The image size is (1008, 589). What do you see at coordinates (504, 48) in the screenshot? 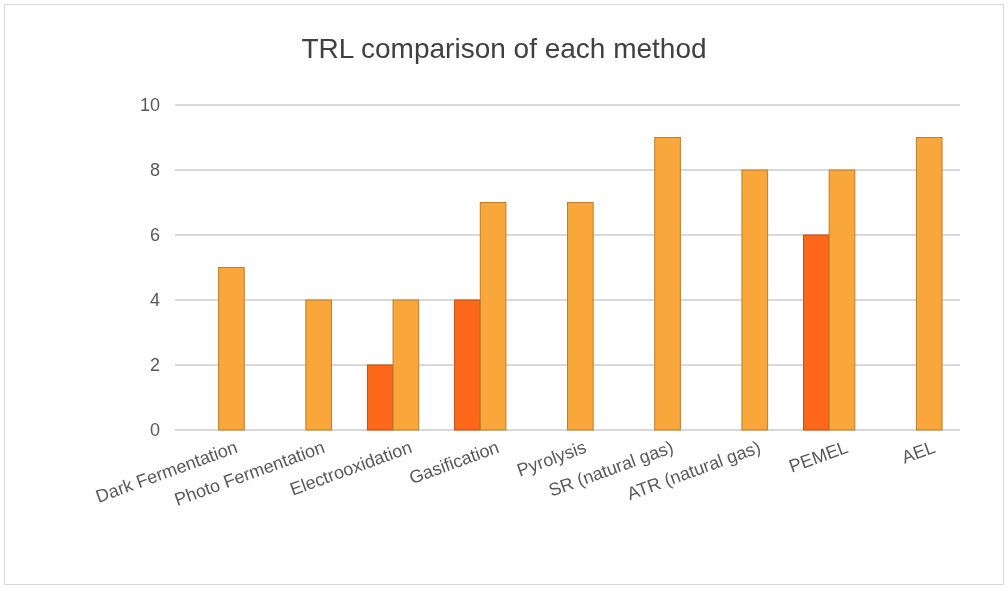
I see `chart-title: TRL comparison of each method` at bounding box center [504, 48].